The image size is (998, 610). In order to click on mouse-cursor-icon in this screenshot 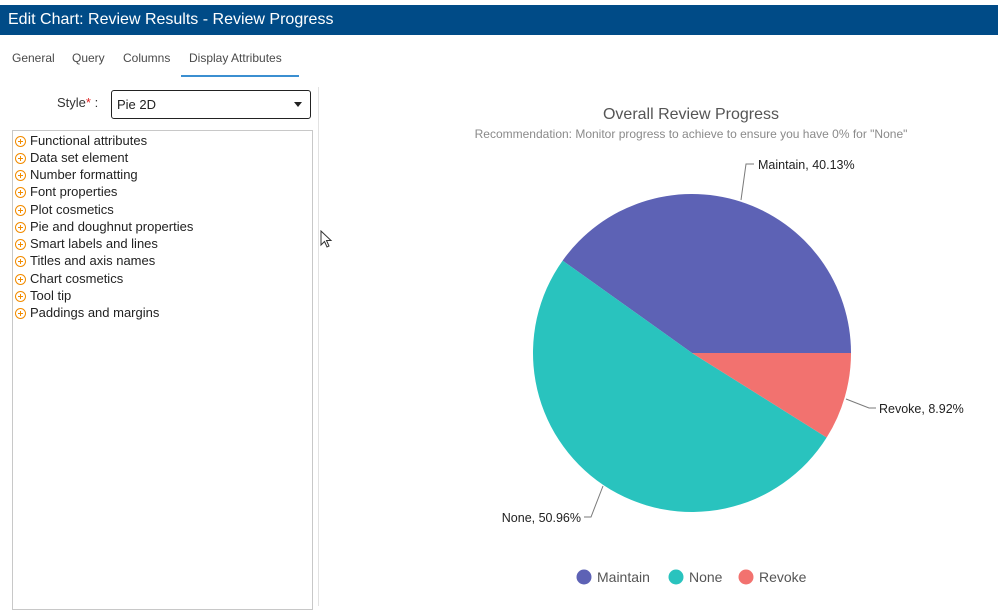, I will do `click(326, 239)`.